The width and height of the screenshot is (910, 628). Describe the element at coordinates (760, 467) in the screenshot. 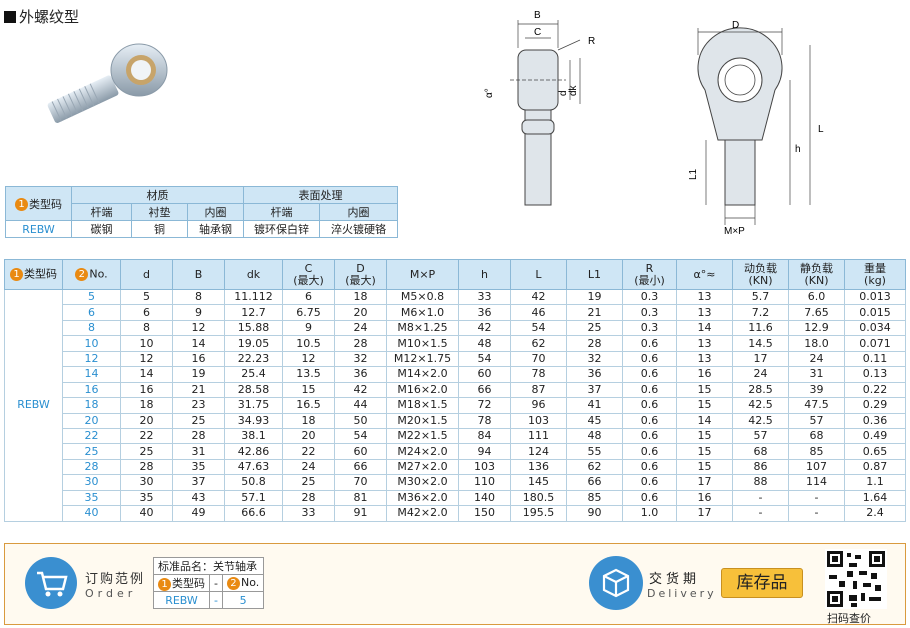

I see `table-cell: 86` at that location.